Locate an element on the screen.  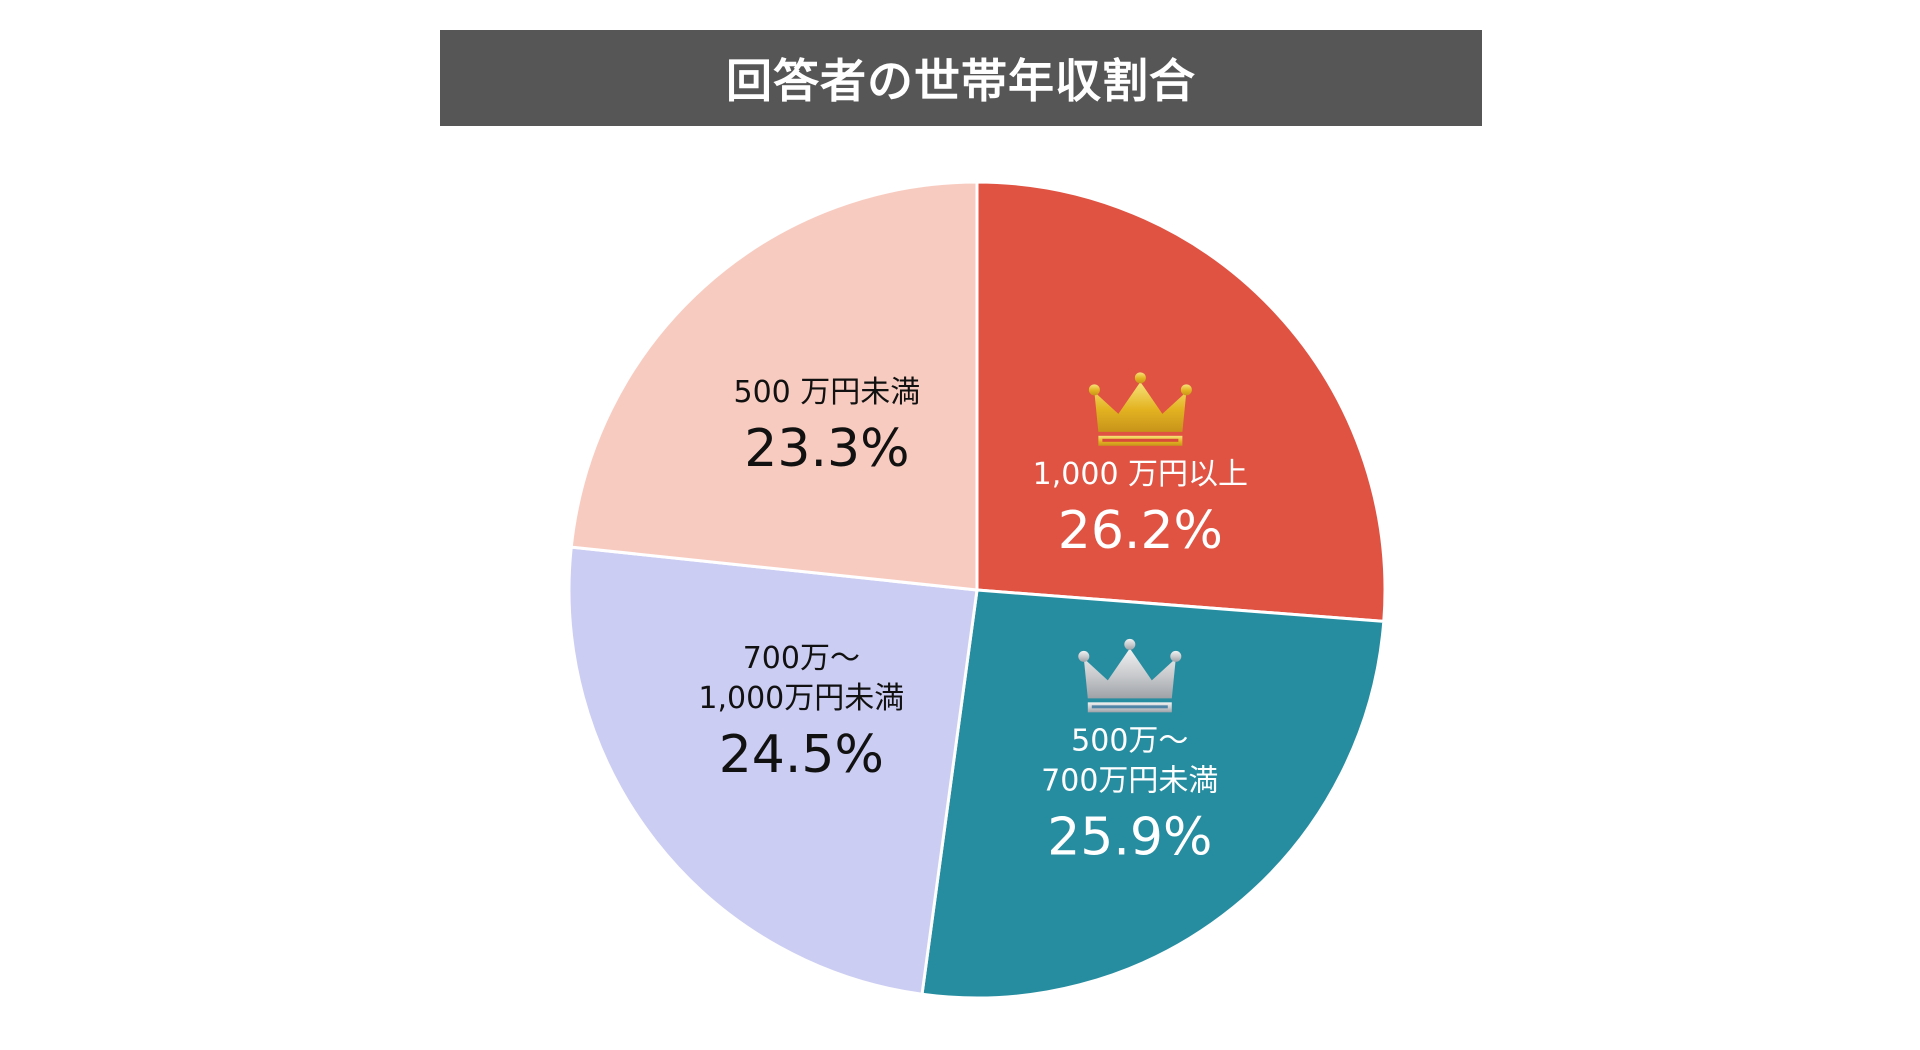
slice-value-label: 23.3% is located at coordinates (826, 449).